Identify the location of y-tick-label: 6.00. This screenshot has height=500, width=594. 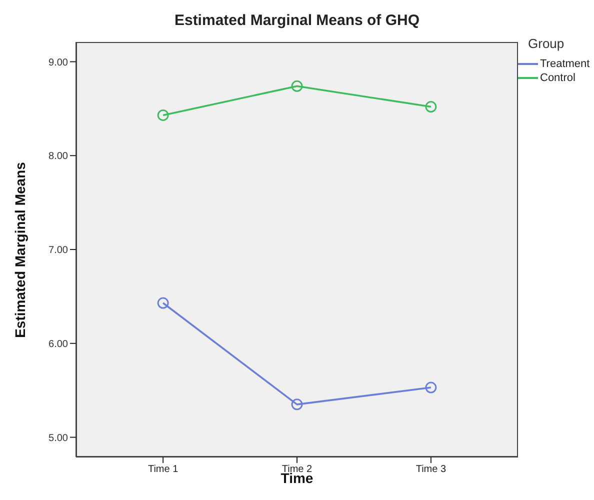
(58, 344).